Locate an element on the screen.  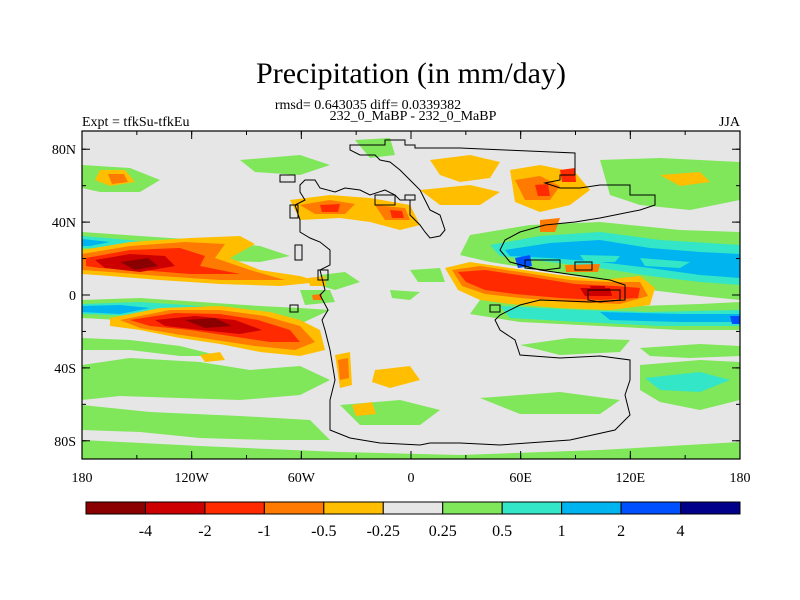
northern-wet-patches is located at coordinates (411, 174).